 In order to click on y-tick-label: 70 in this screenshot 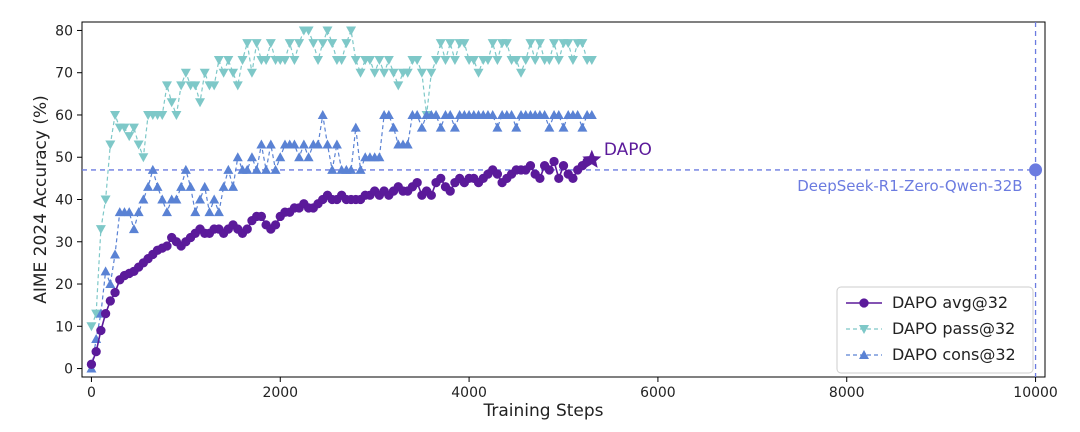, I will do `click(64, 74)`.